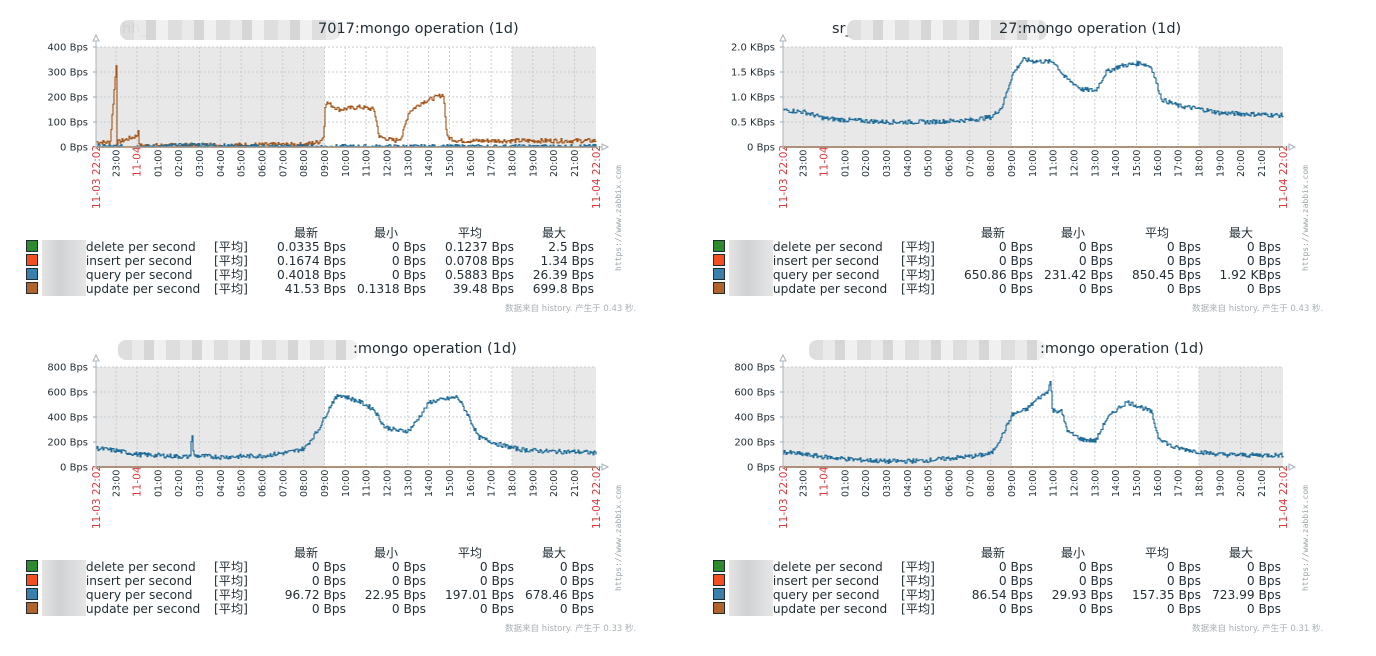 This screenshot has height=656, width=1376. Describe the element at coordinates (67, 73) in the screenshot. I see `y-tick-label: 300 Bps` at that location.